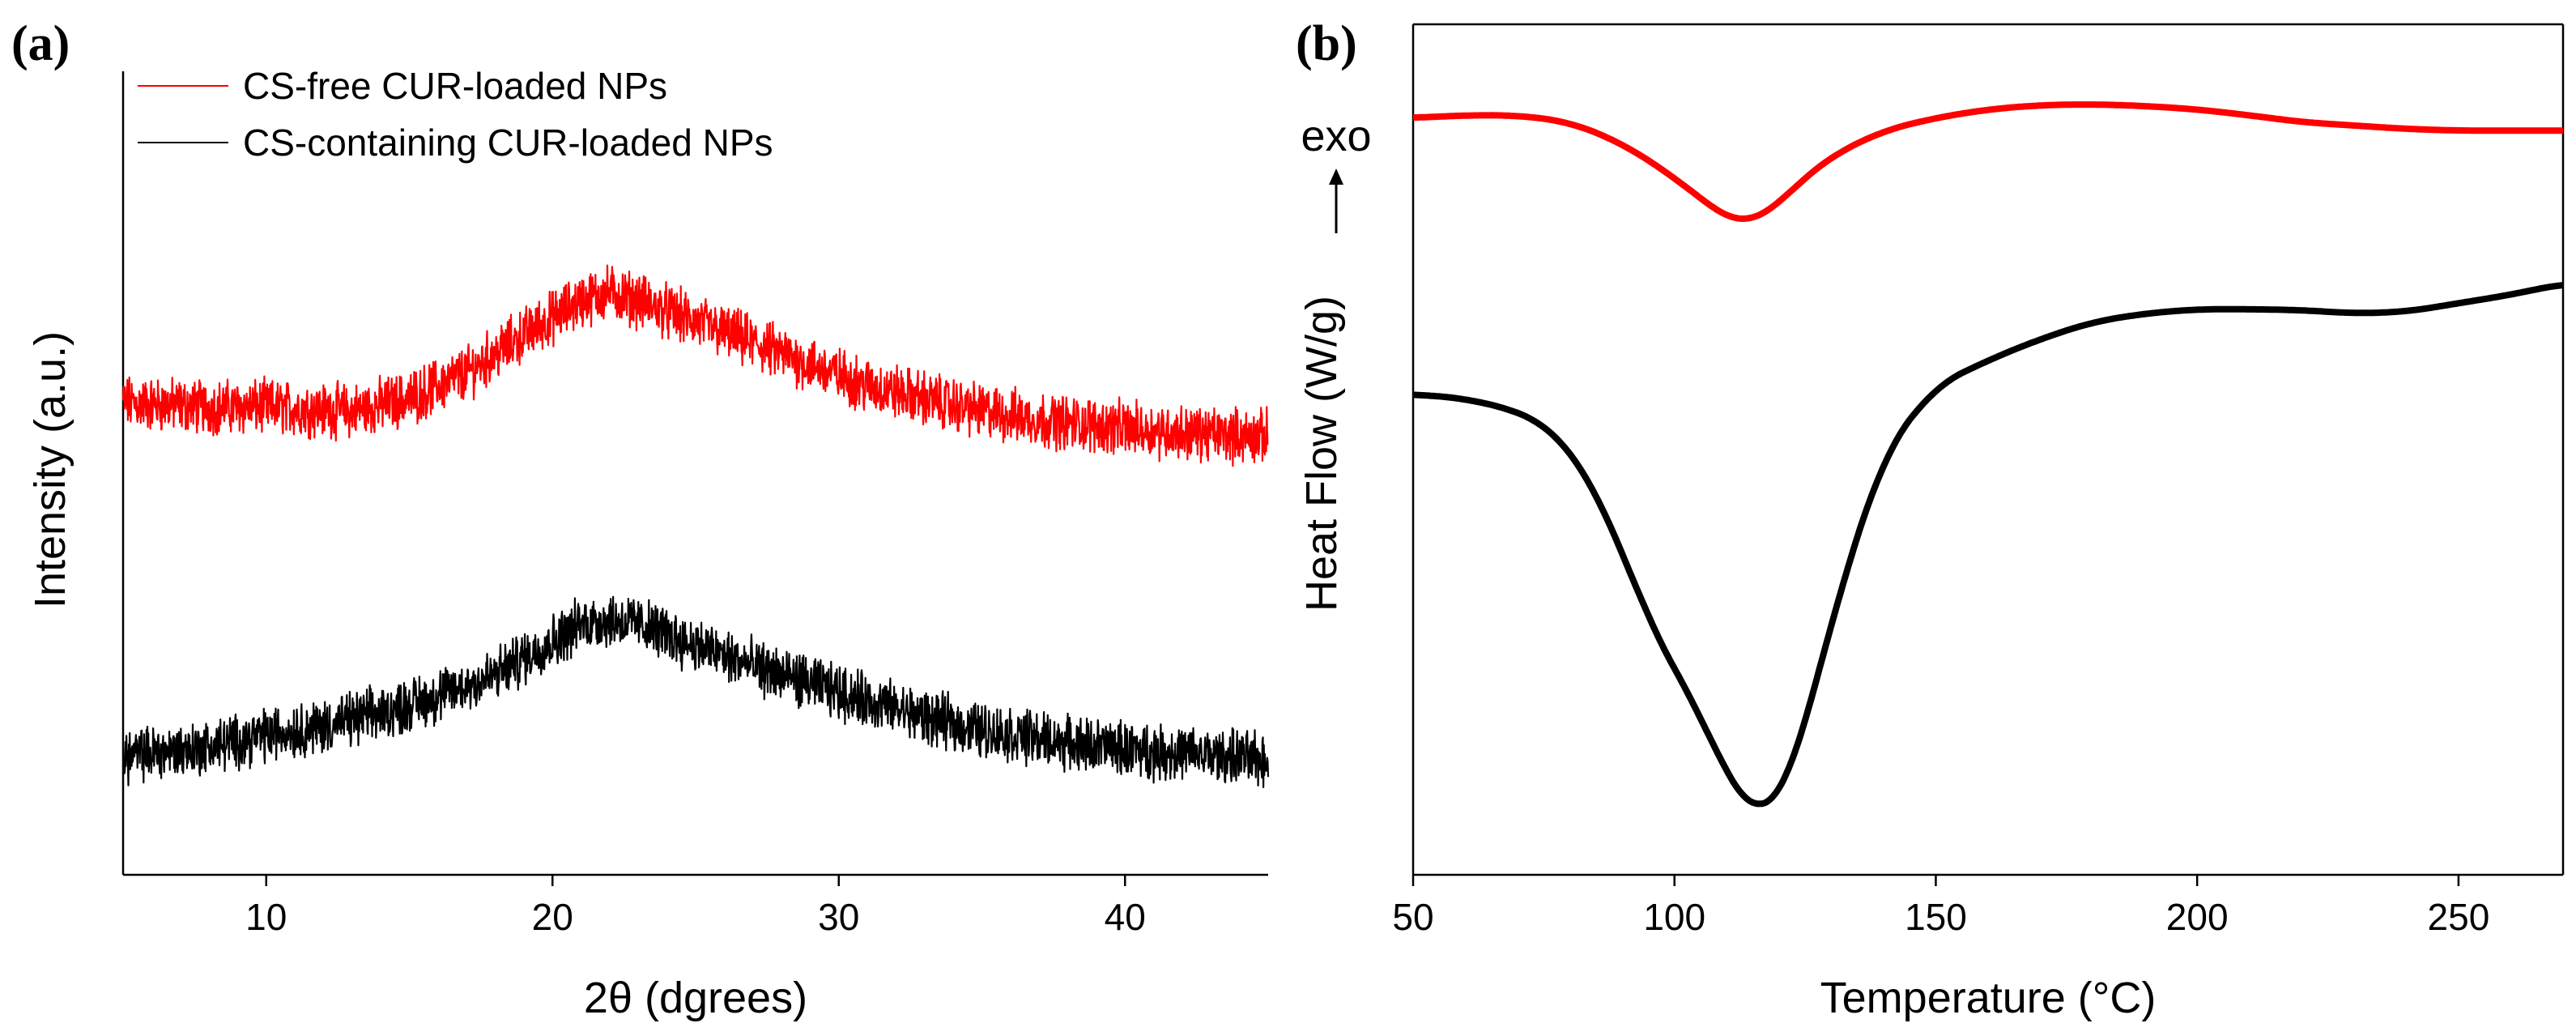 This screenshot has height=1036, width=2576. I want to click on panel-b-x-tick-label: 100, so click(1674, 917).